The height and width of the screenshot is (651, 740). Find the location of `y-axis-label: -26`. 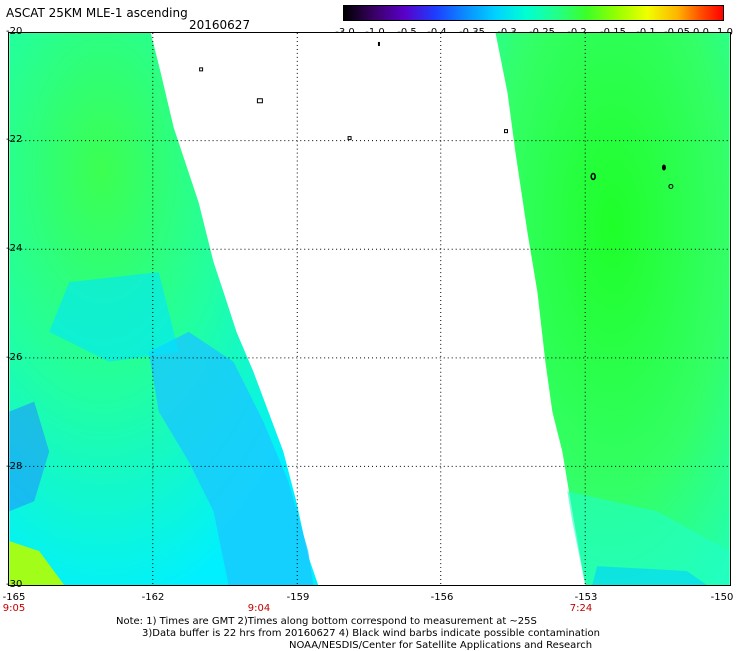

y-axis-label: -26 is located at coordinates (14, 357).